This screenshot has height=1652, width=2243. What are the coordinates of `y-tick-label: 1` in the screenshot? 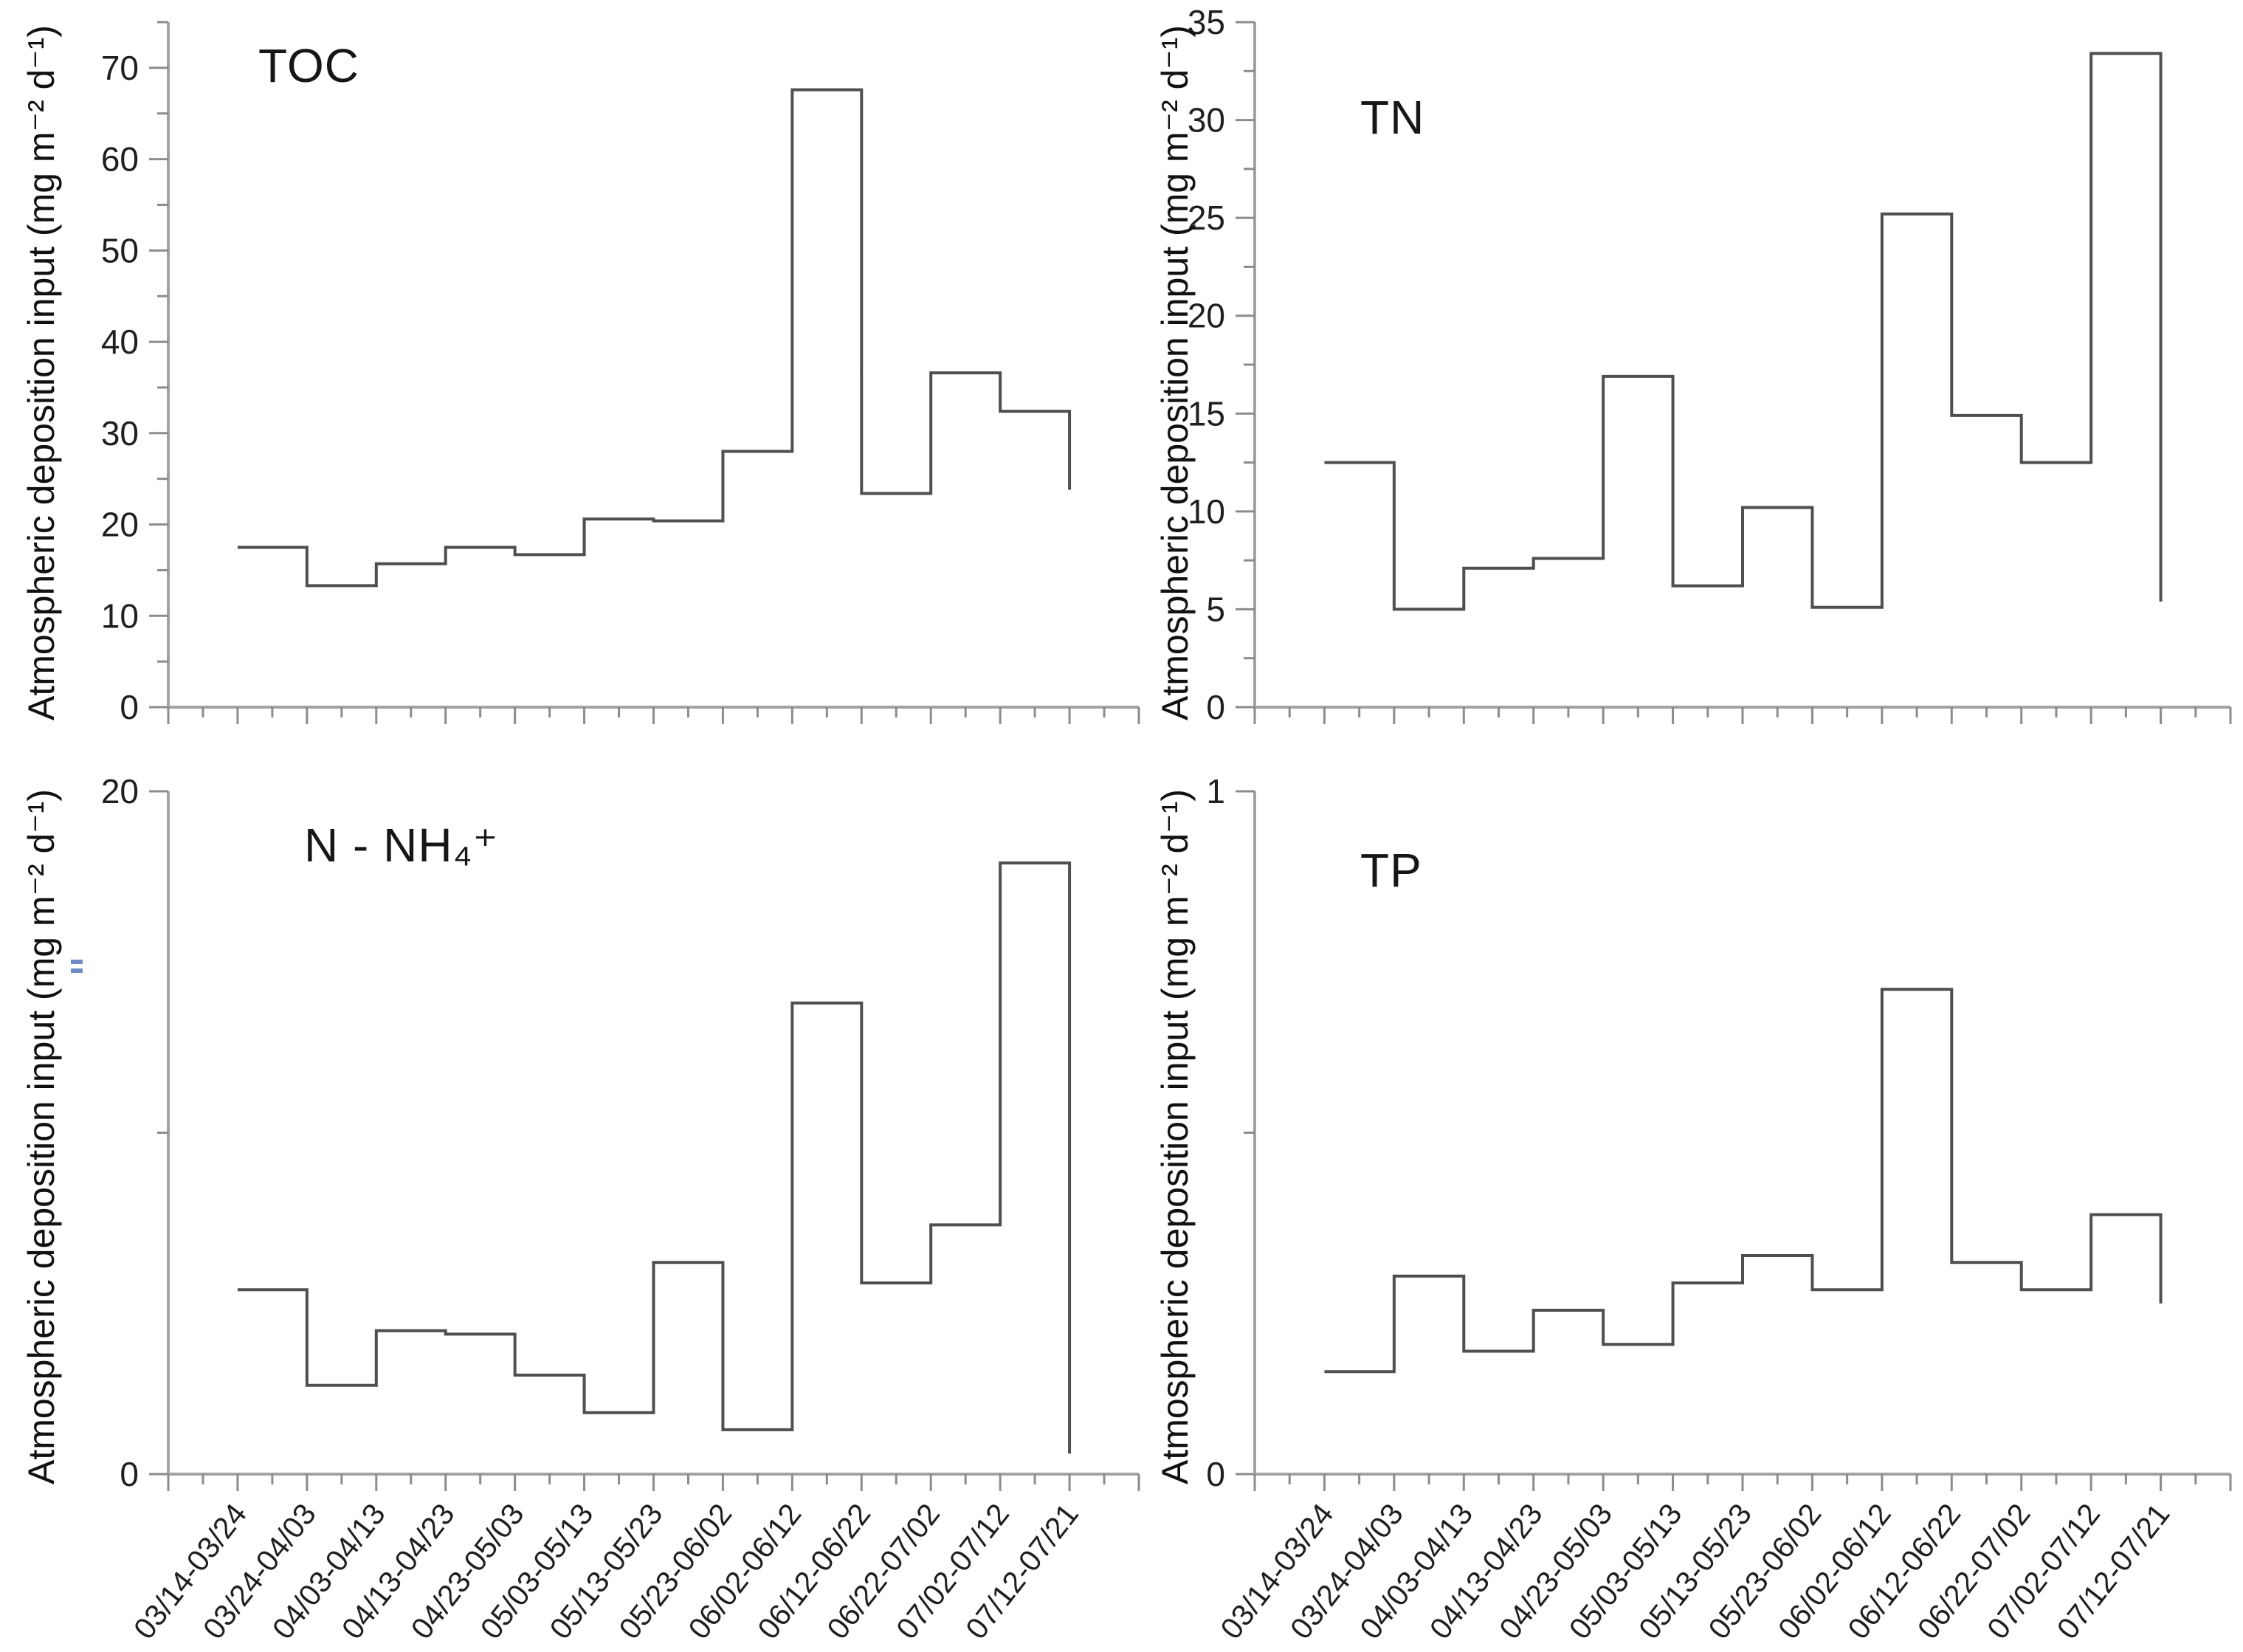 It's located at (1215, 791).